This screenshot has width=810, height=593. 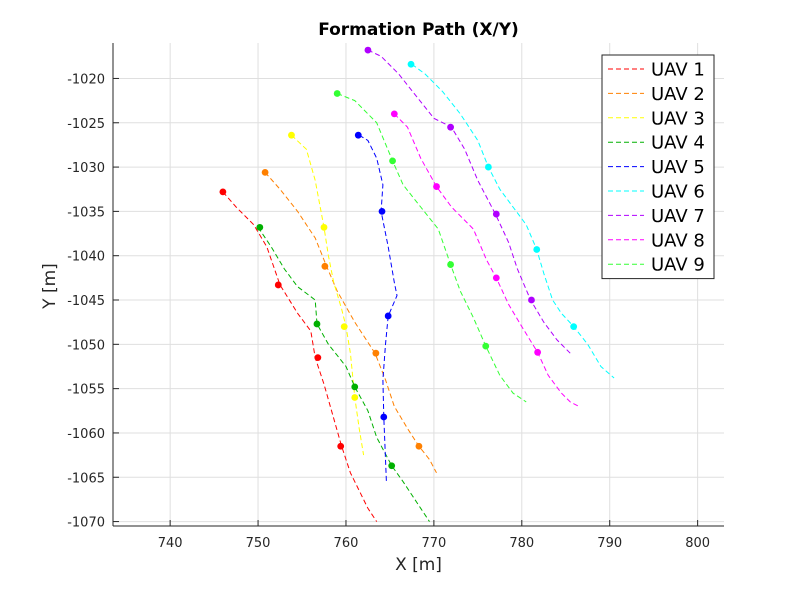 I want to click on legend-label: UAV 2, so click(x=678, y=94).